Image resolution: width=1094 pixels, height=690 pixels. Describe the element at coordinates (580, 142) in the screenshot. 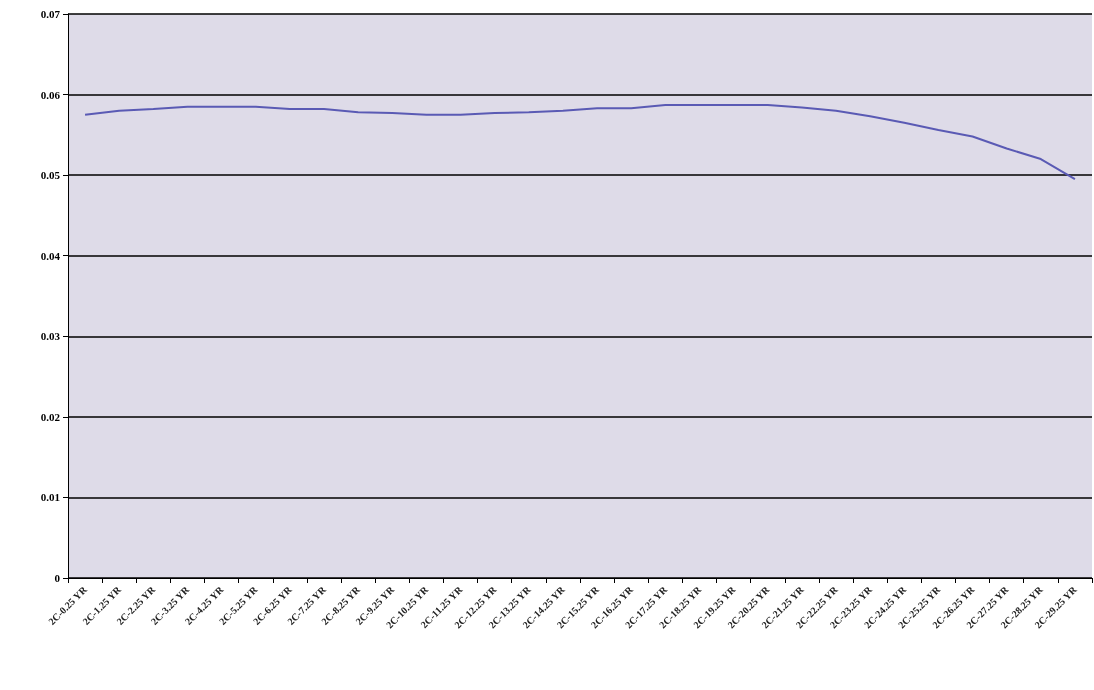

I see `line-series` at that location.